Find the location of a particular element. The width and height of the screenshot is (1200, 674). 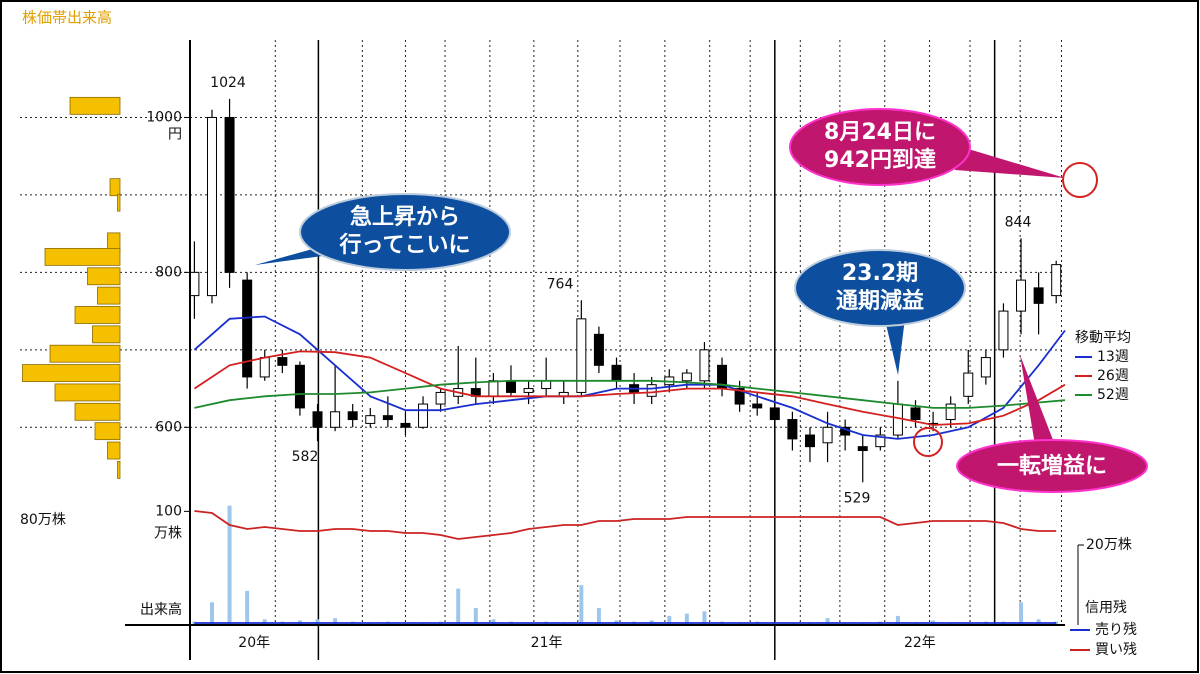

y-tick-label: 600 is located at coordinates (168, 427).